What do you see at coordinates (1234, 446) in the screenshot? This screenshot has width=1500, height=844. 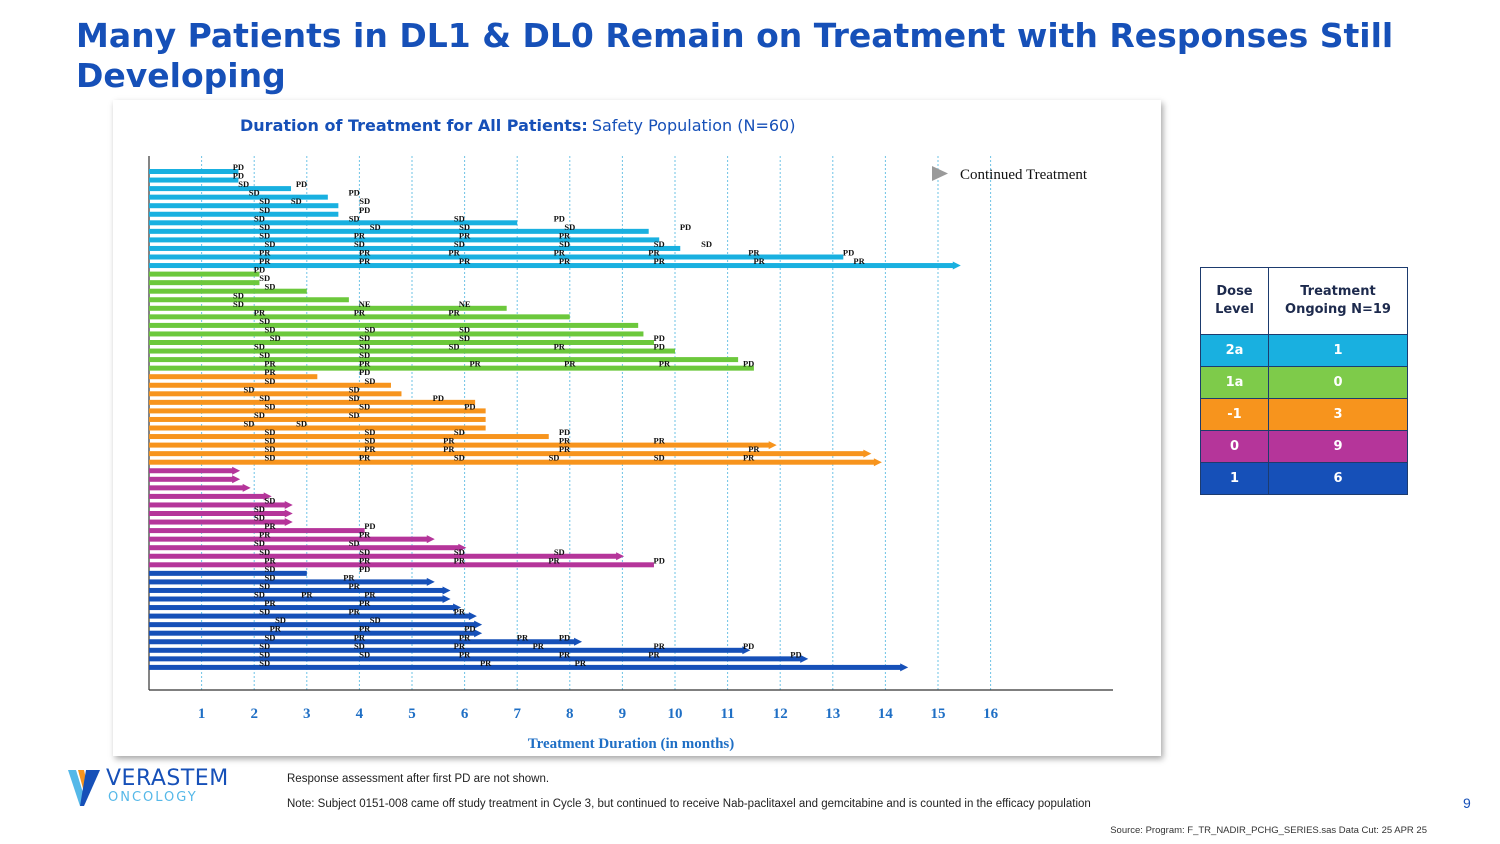 I see `dose-cell: 0` at bounding box center [1234, 446].